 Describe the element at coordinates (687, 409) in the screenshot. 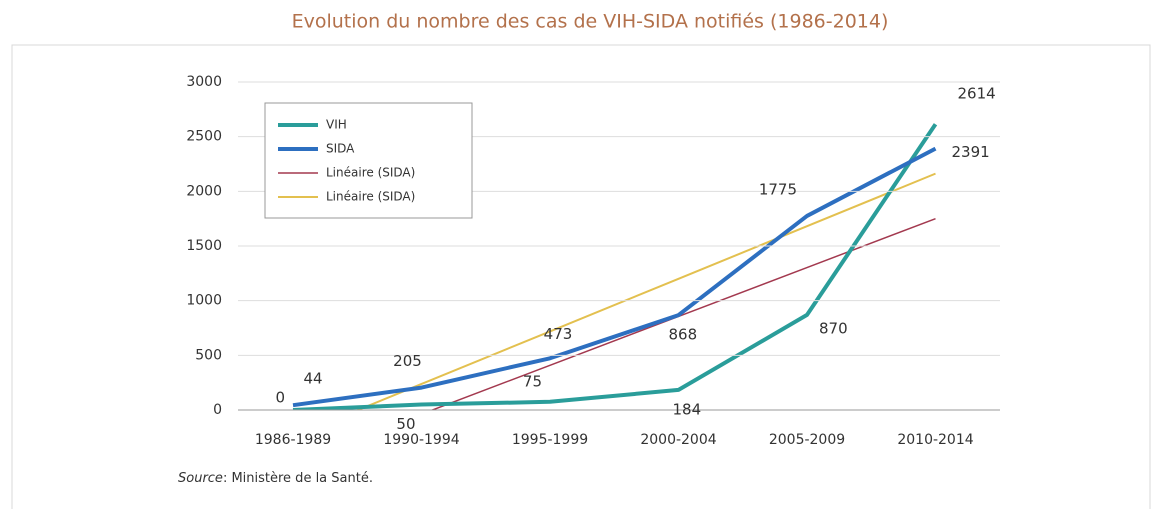

I see `data-label: 184` at that location.